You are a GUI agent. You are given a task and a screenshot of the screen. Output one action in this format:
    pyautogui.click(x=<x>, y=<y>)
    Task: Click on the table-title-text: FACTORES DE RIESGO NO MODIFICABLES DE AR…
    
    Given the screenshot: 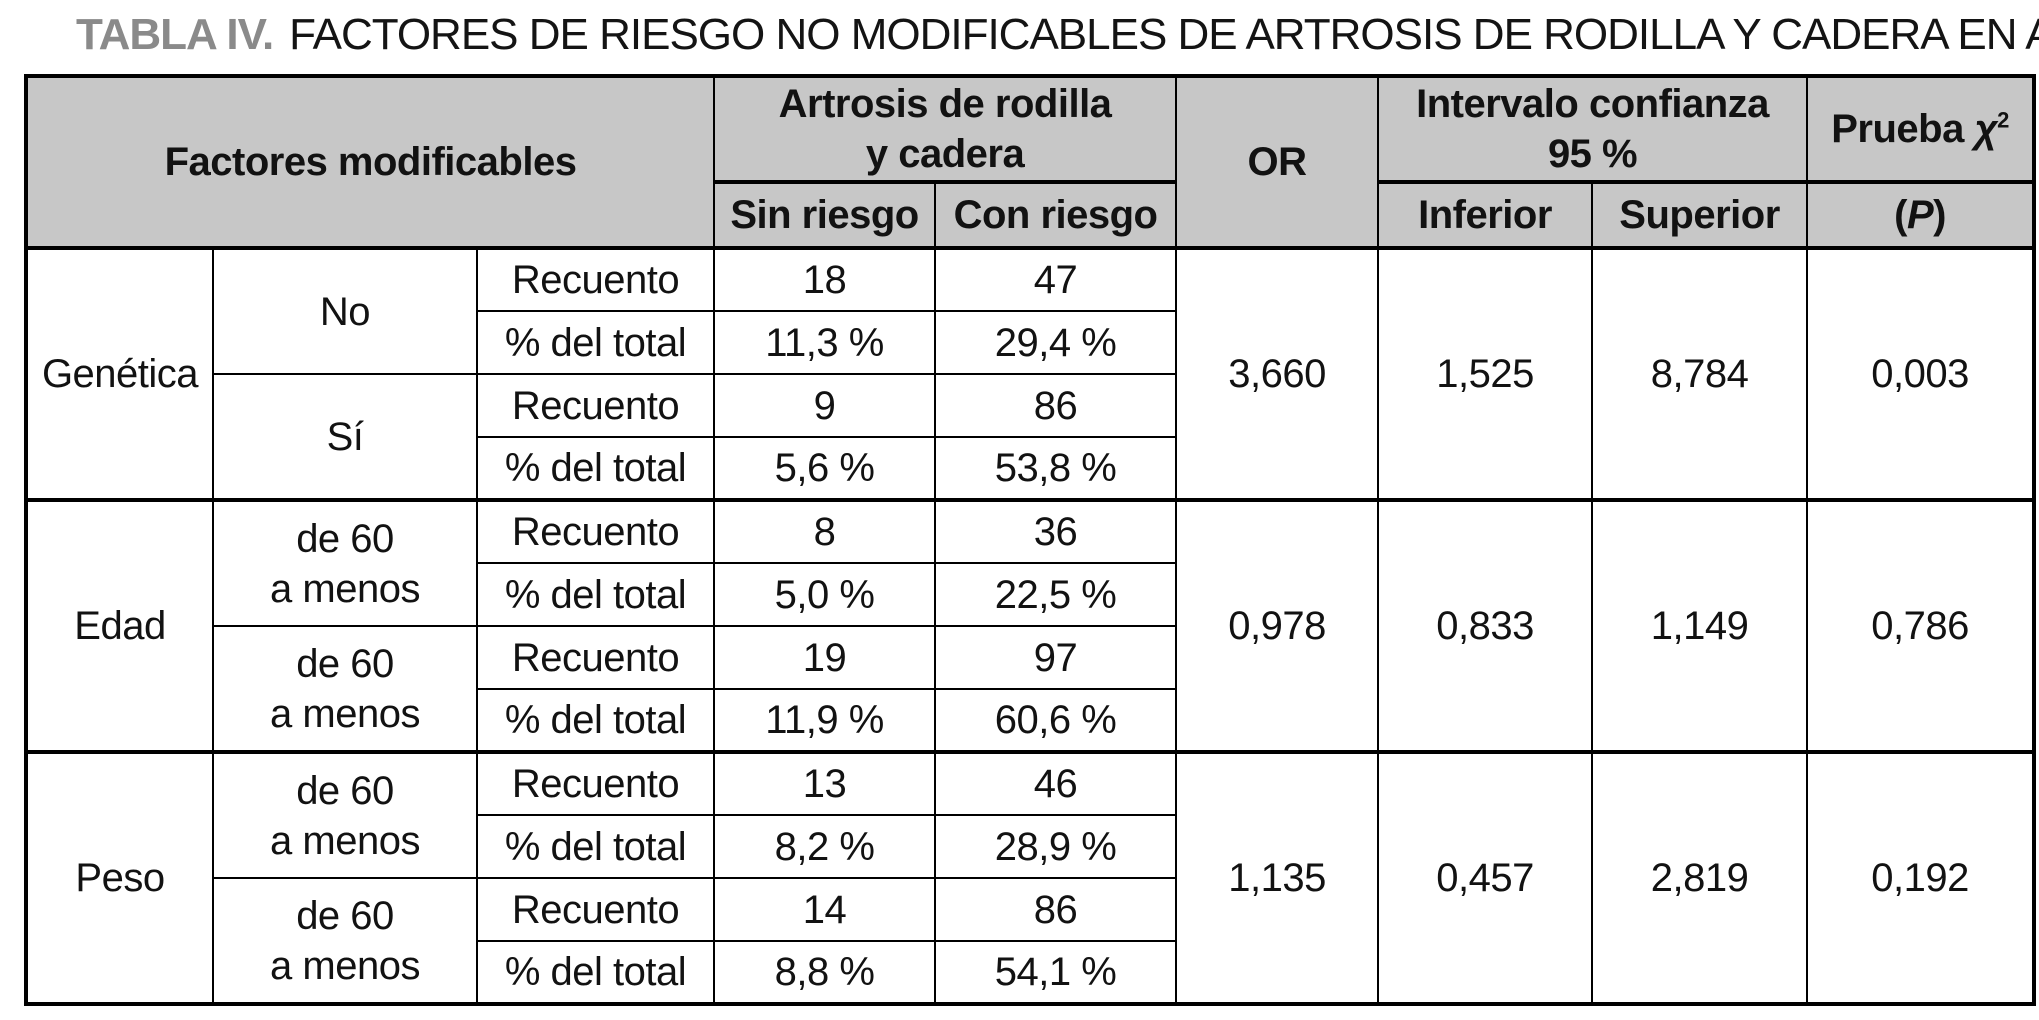 What is the action you would take?
    pyautogui.click(x=1164, y=34)
    